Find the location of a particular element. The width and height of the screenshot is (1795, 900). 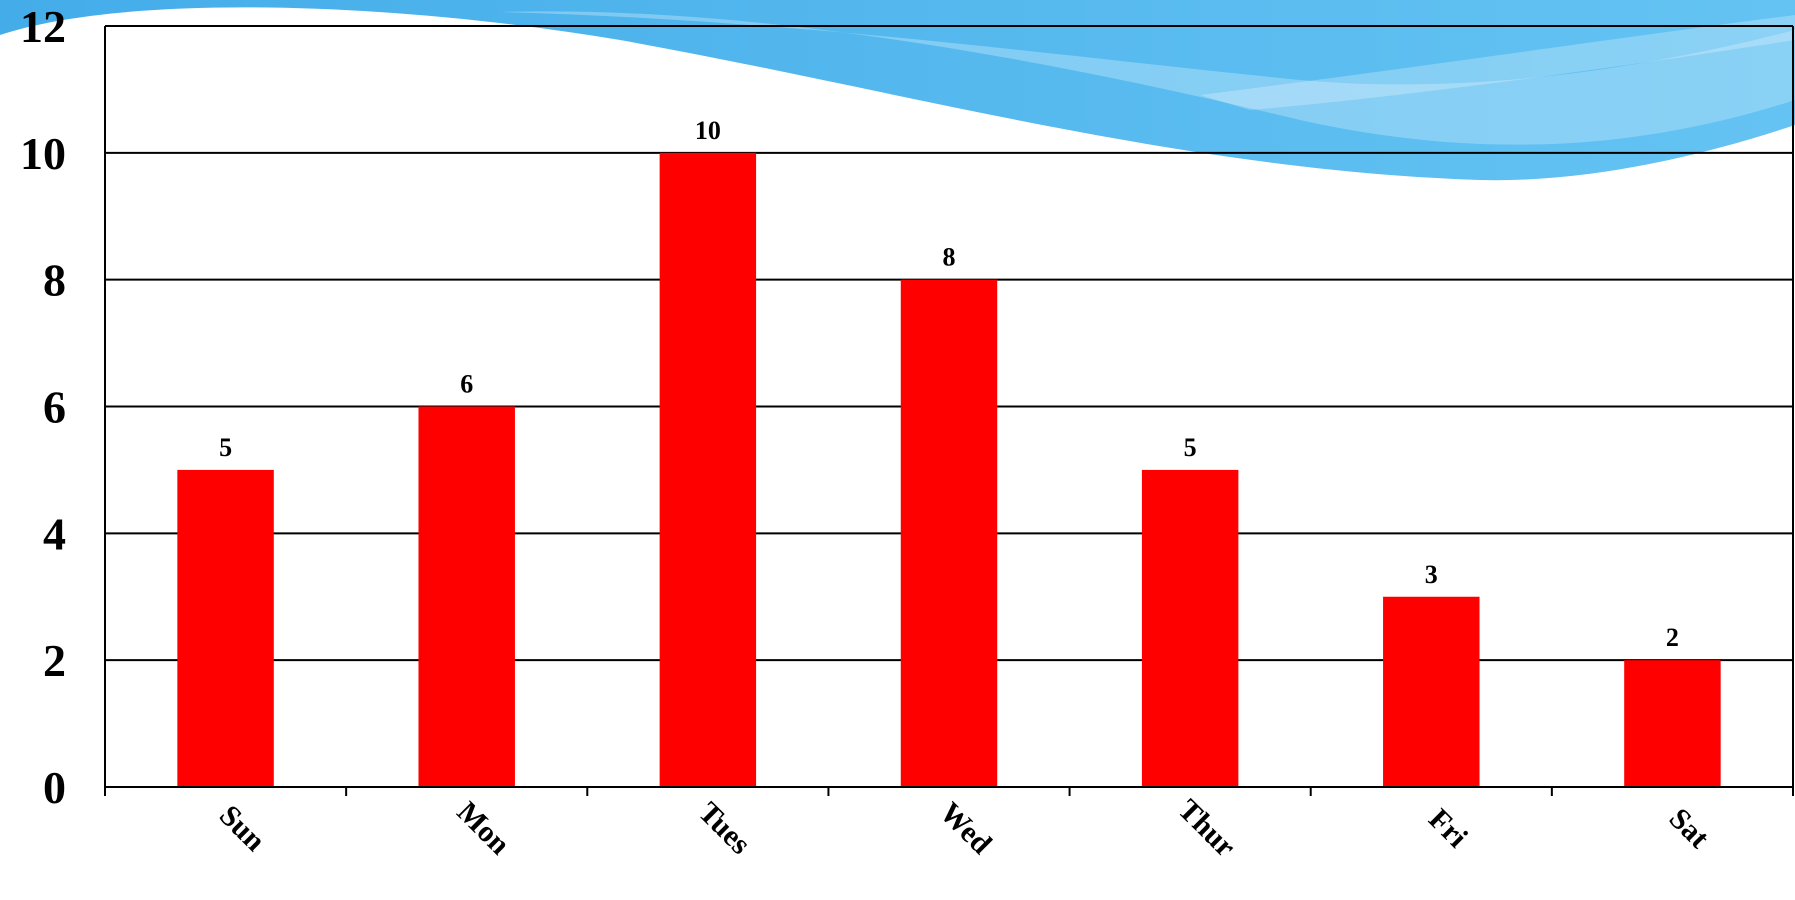

x-tick-label: Tues is located at coordinates (724, 828).